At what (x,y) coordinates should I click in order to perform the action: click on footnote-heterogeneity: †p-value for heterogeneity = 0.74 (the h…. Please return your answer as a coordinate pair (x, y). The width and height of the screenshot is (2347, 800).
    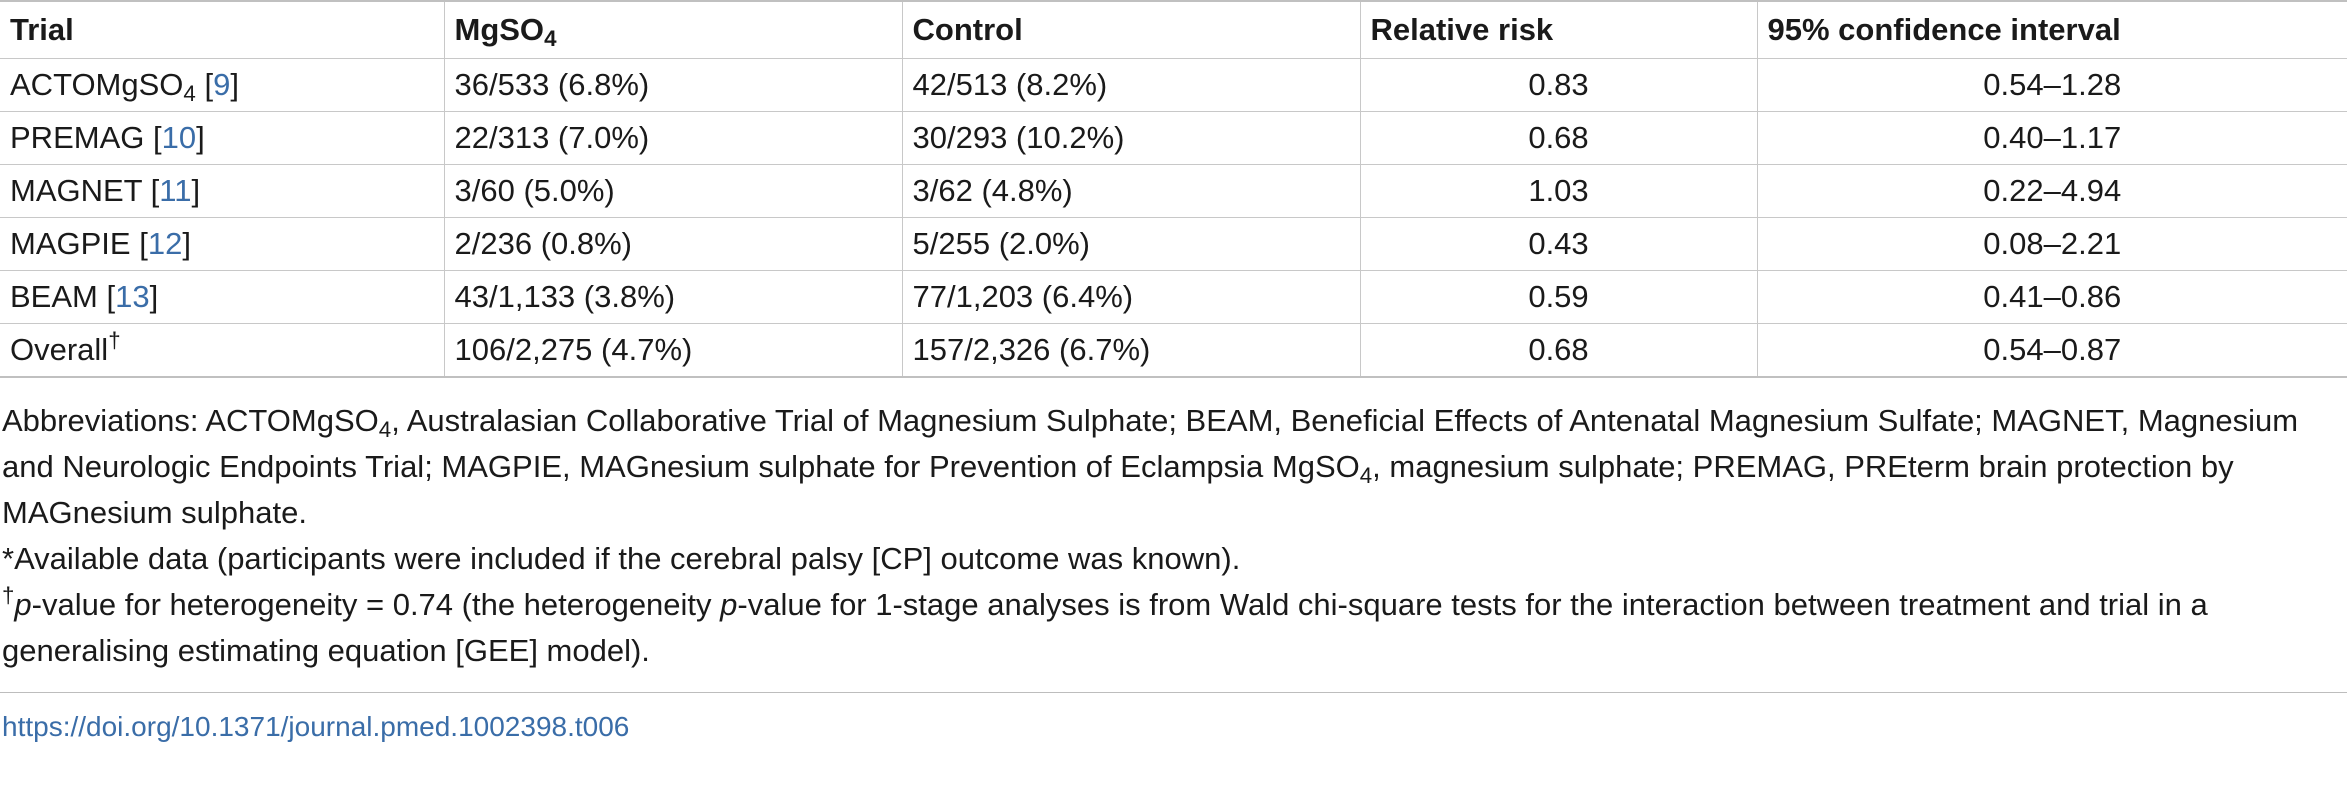
    Looking at the image, I should click on (1105, 625).